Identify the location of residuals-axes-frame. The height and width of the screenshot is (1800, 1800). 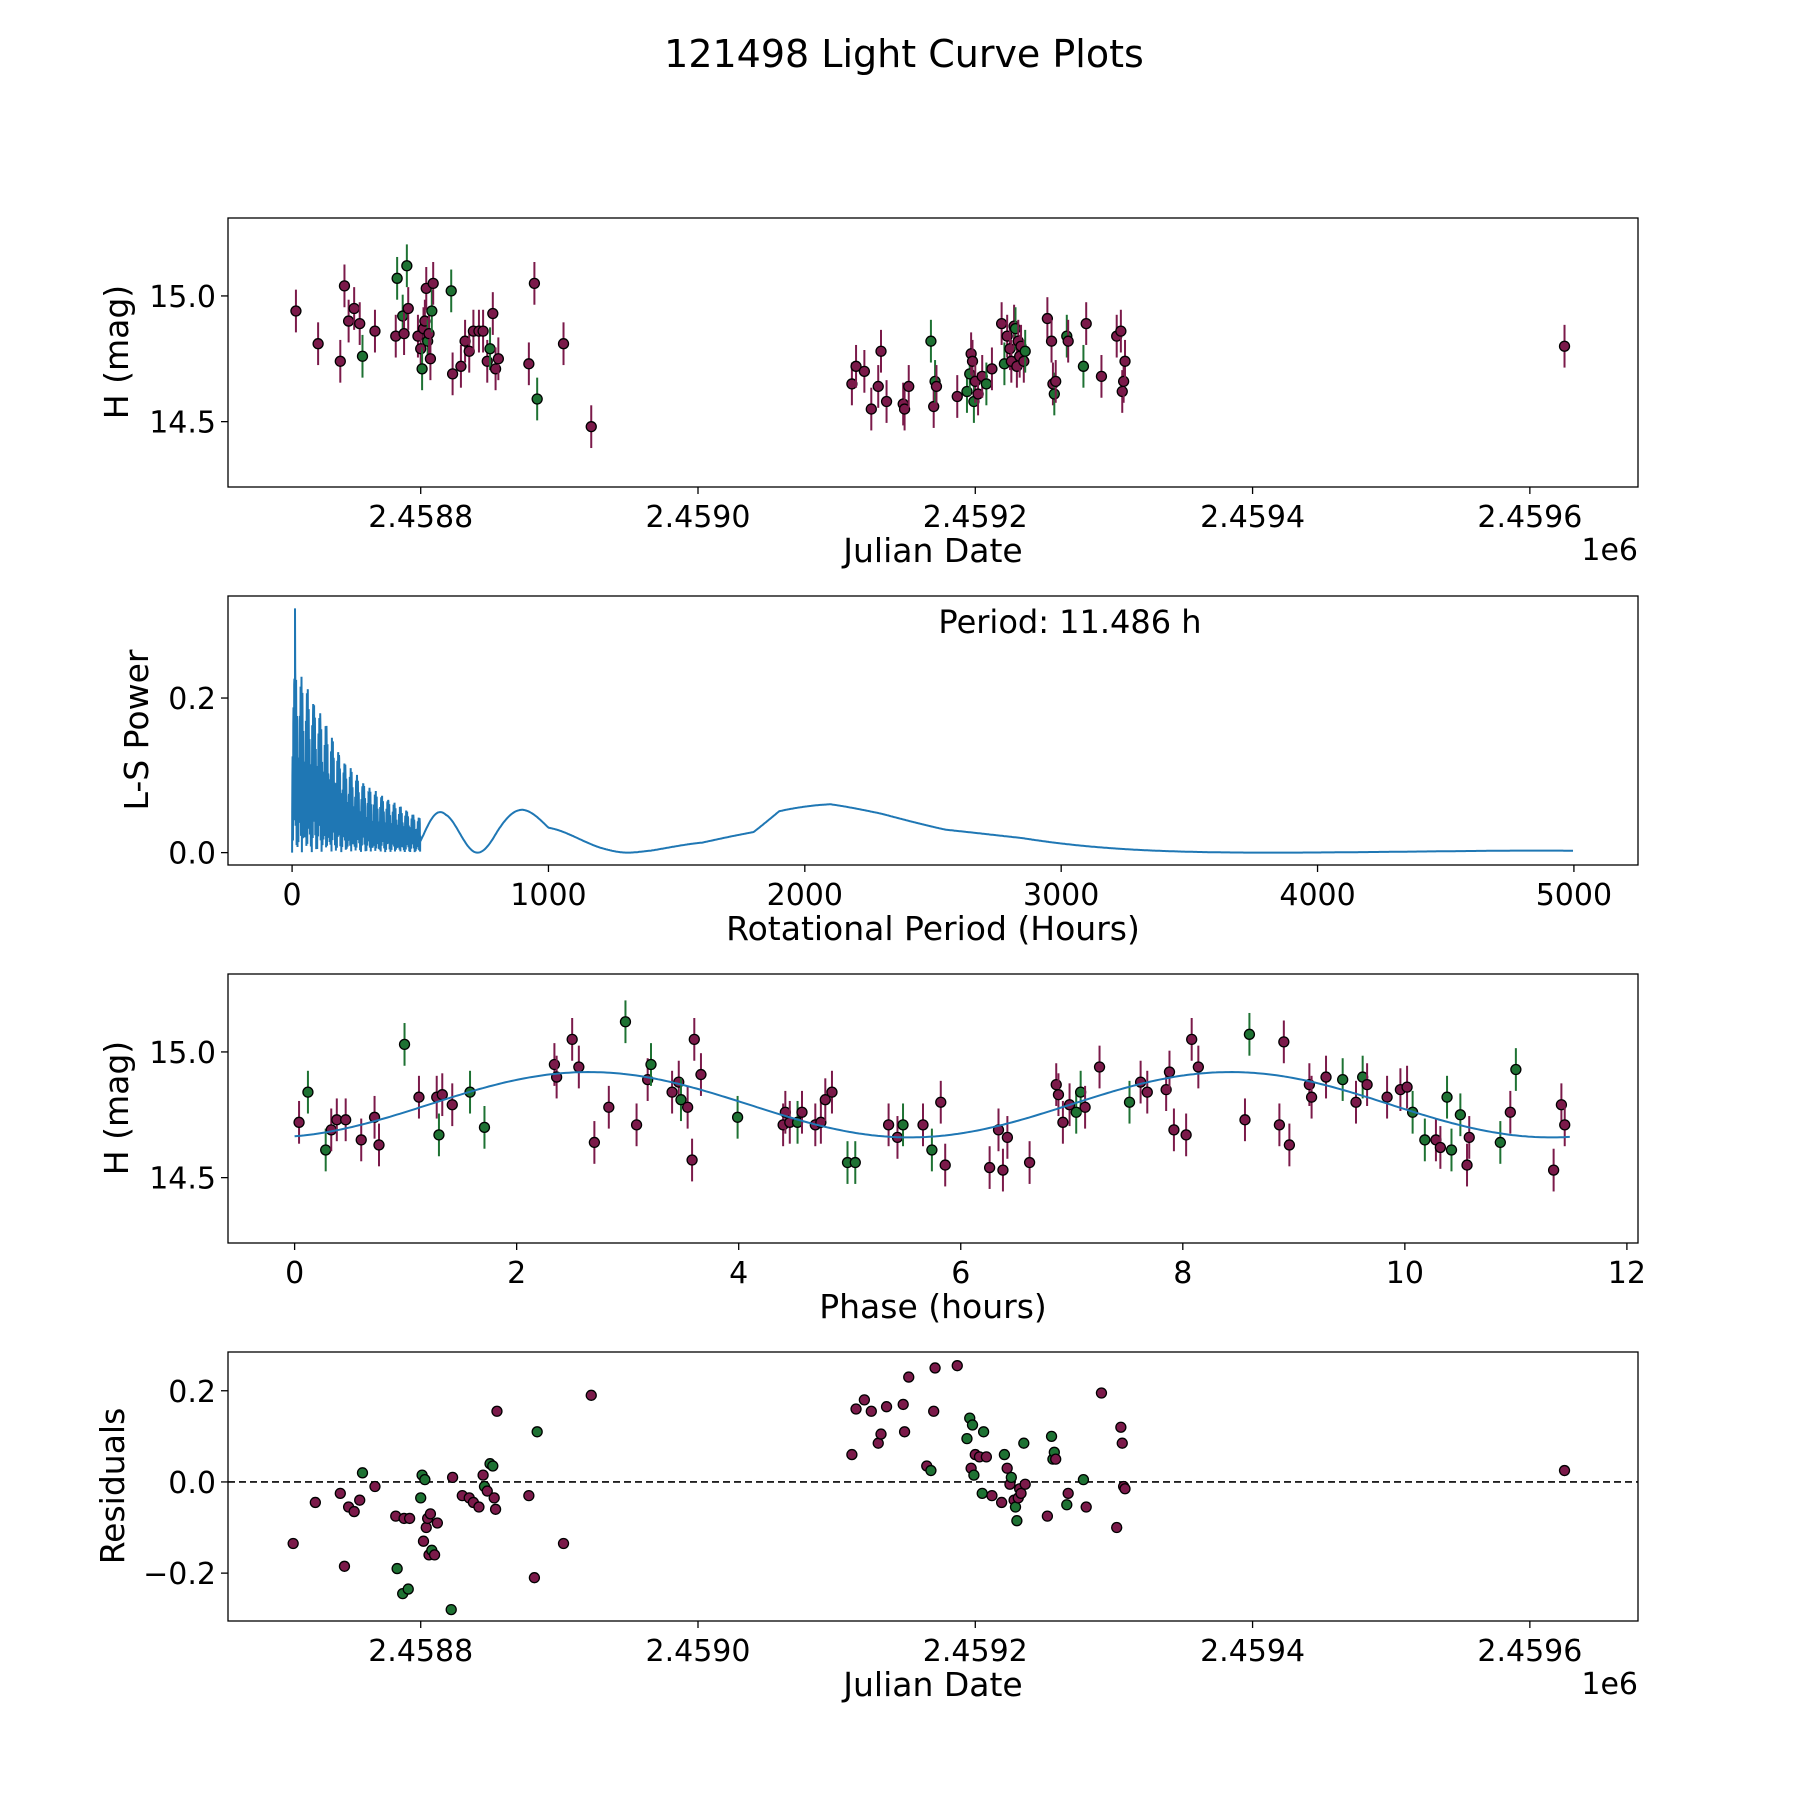
(933, 1486).